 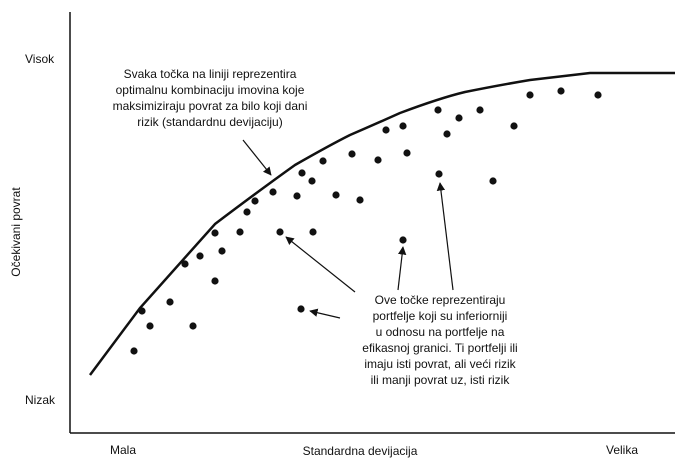 I want to click on annotation-line: u odnosu na portfelje na, so click(x=440, y=332).